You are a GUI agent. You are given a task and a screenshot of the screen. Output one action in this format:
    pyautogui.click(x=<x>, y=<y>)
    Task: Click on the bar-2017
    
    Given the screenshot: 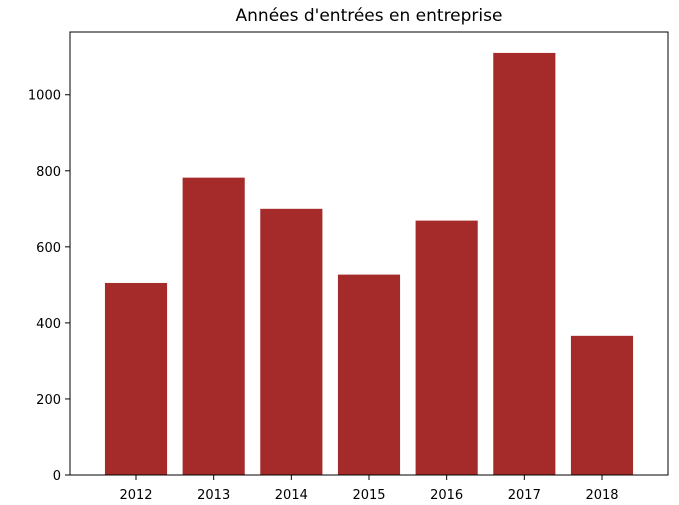 What is the action you would take?
    pyautogui.click(x=524, y=264)
    